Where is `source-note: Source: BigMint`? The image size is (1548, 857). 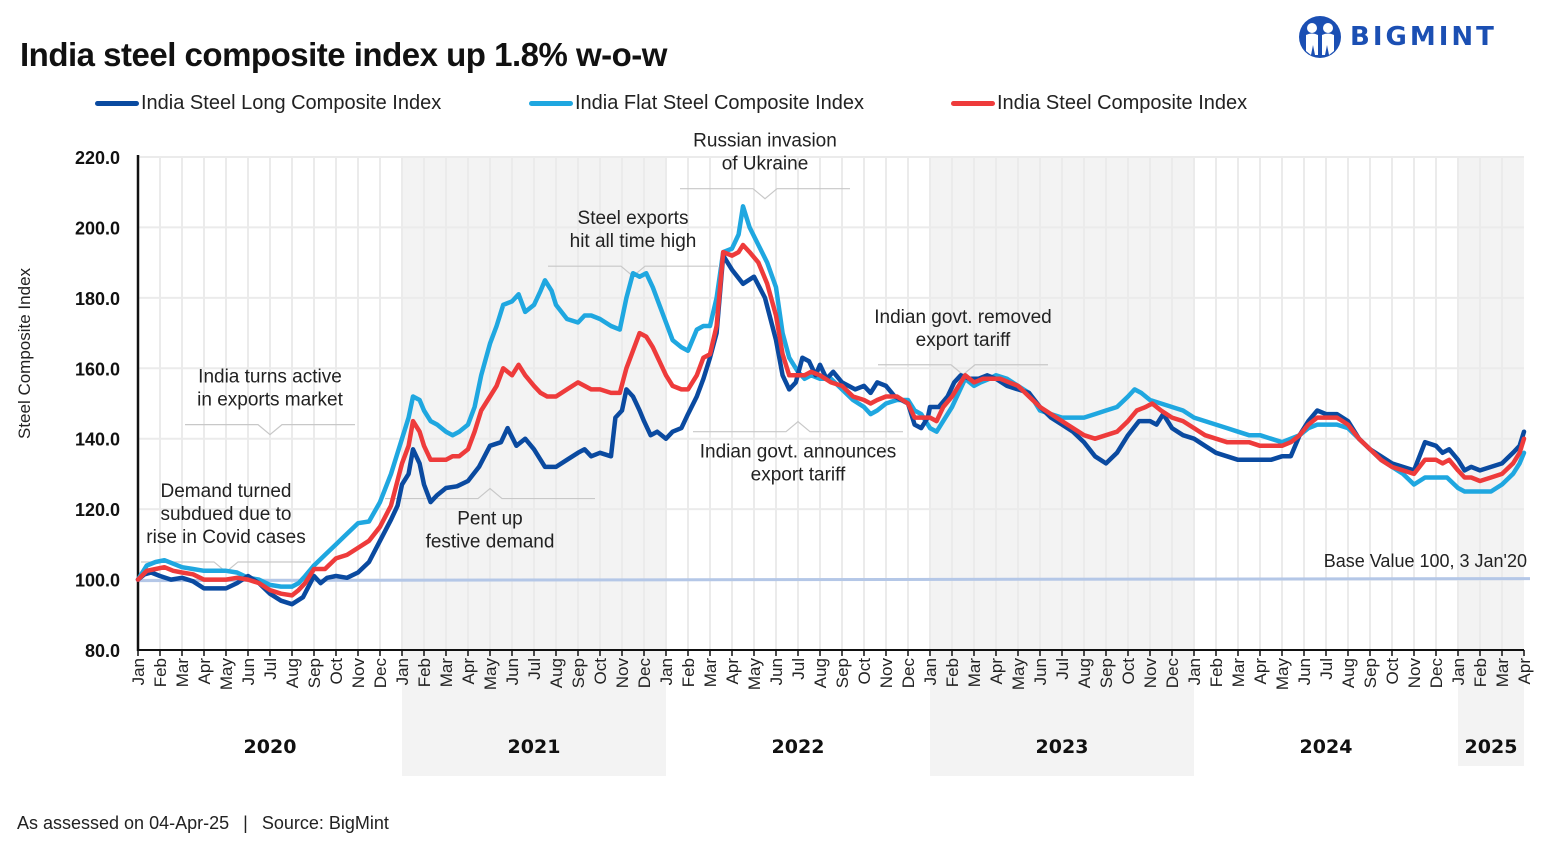 source-note: Source: BigMint is located at coordinates (325, 823).